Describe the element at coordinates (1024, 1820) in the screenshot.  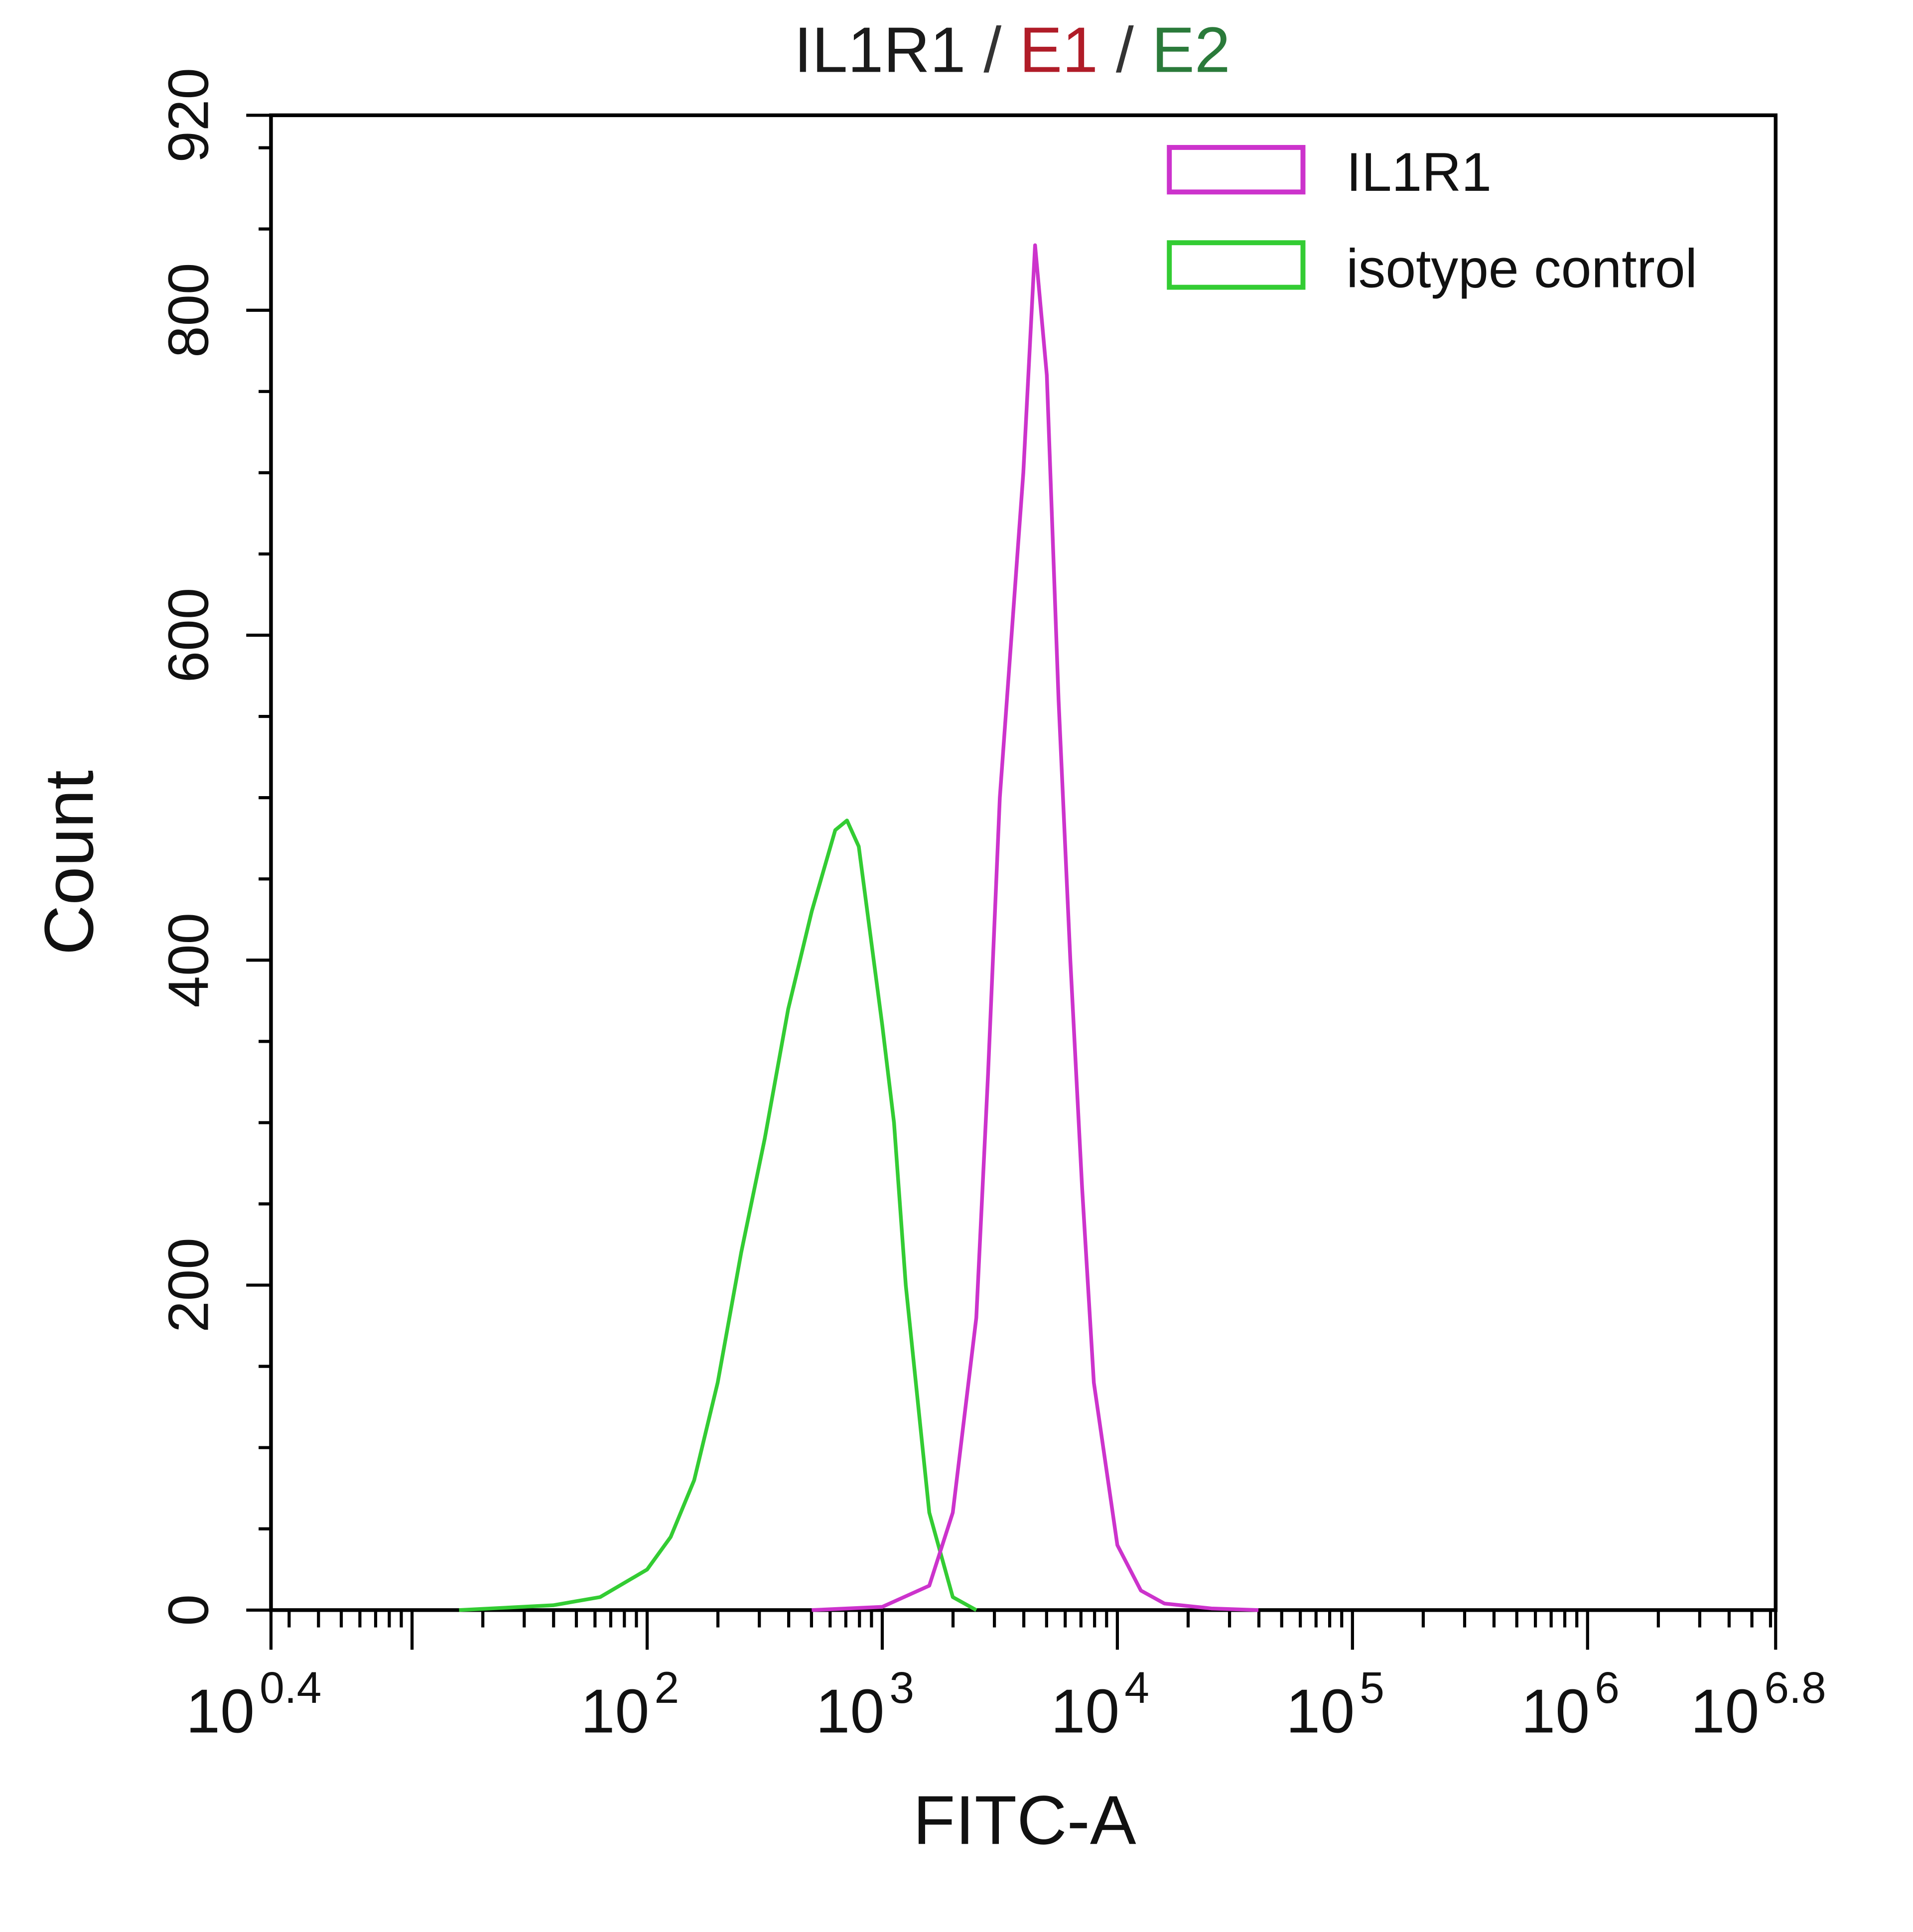
I see `x-axis-label: FITC-A` at that location.